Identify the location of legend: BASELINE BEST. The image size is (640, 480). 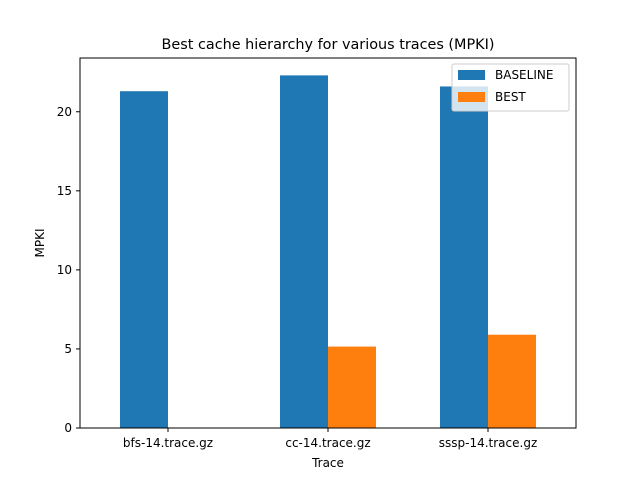
(510, 87).